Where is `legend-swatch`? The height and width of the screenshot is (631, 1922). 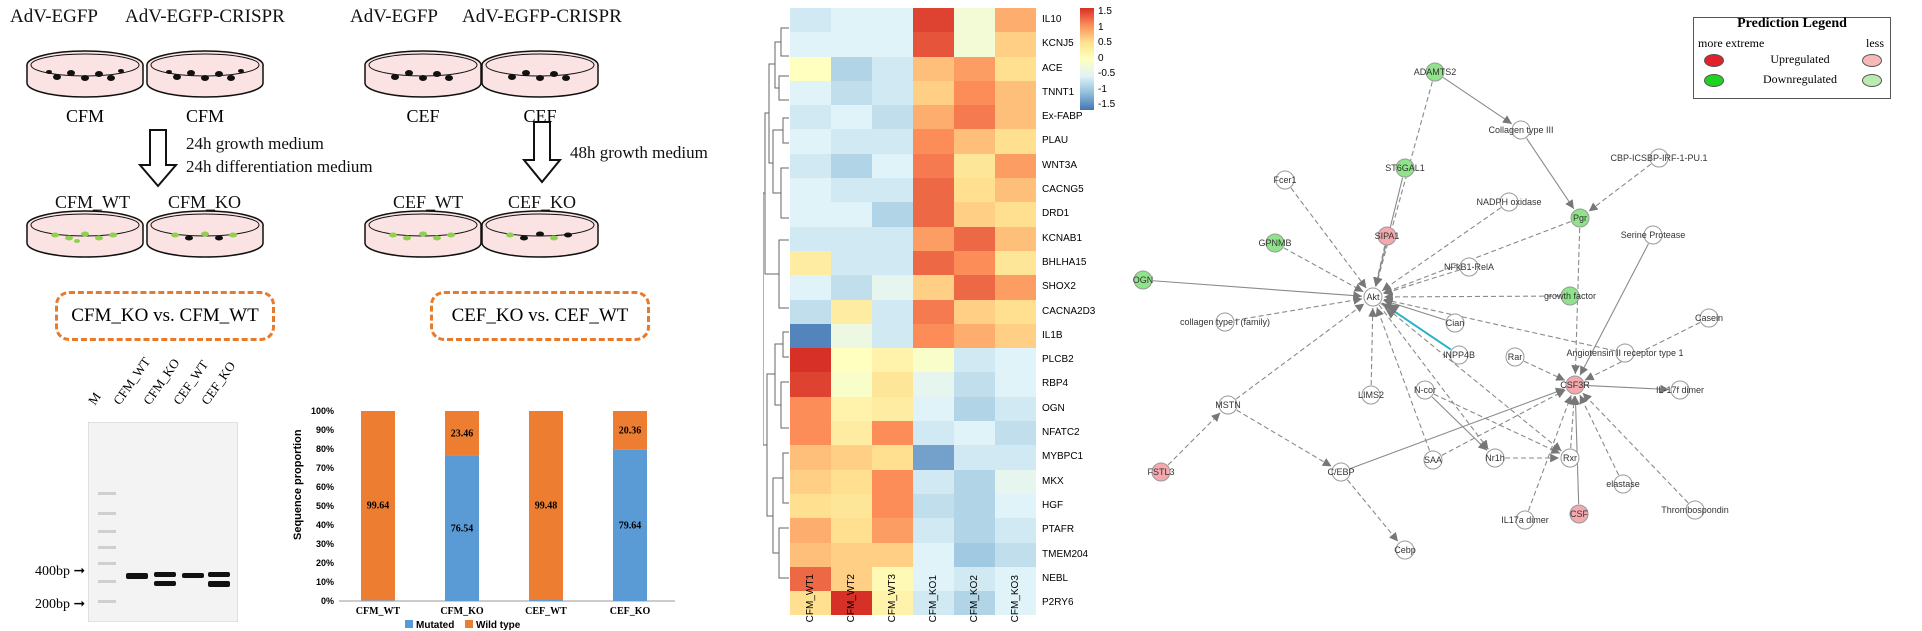 legend-swatch is located at coordinates (469, 624).